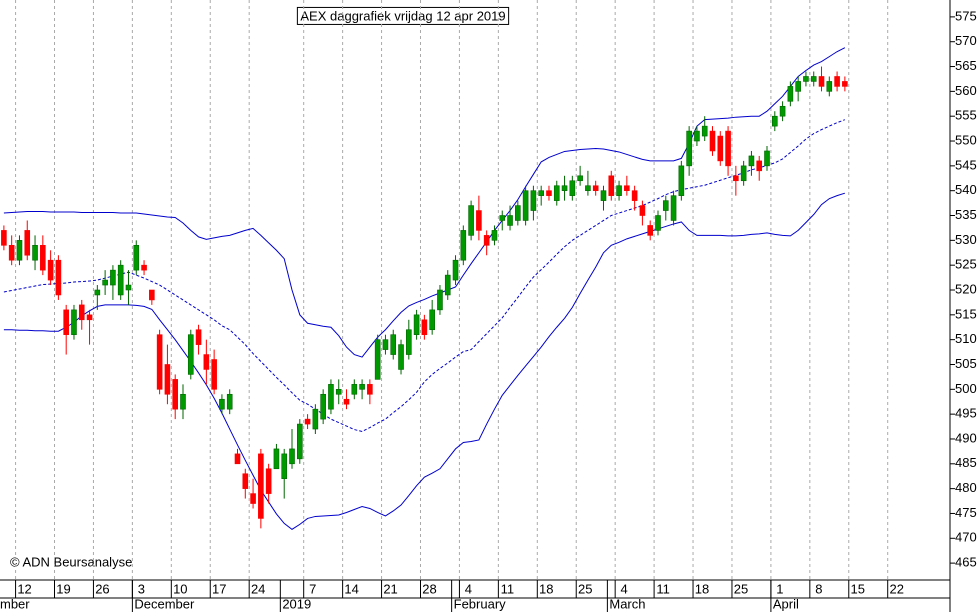 This screenshot has width=979, height=612. What do you see at coordinates (141, 588) in the screenshot?
I see `x-tick-label: 3` at bounding box center [141, 588].